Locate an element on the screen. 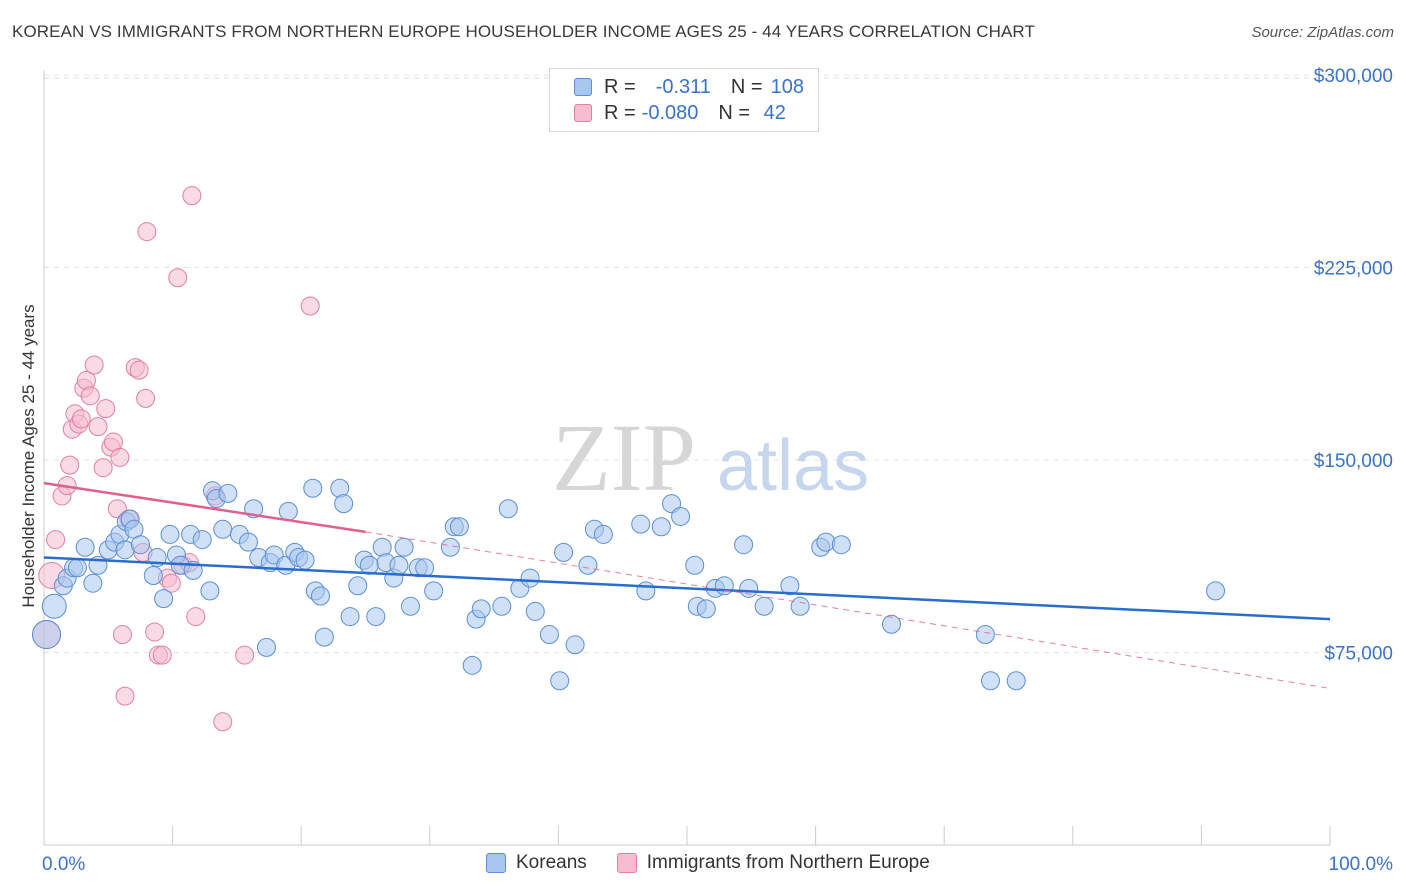  legend-n-value: 42 is located at coordinates (772, 112).